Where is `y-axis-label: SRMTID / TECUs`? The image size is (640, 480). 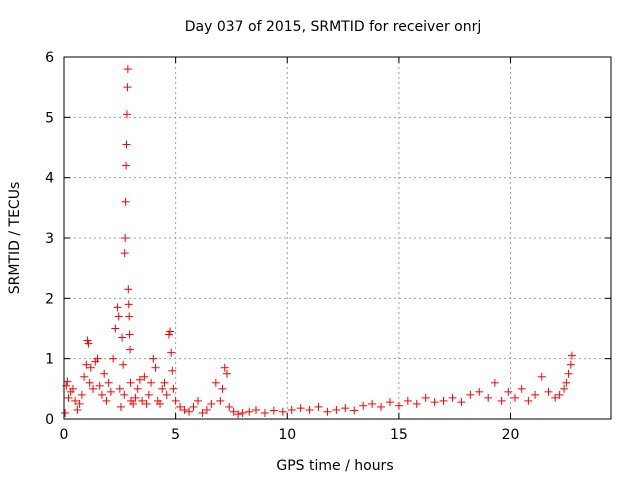
y-axis-label: SRMTID / TECUs is located at coordinates (15, 238).